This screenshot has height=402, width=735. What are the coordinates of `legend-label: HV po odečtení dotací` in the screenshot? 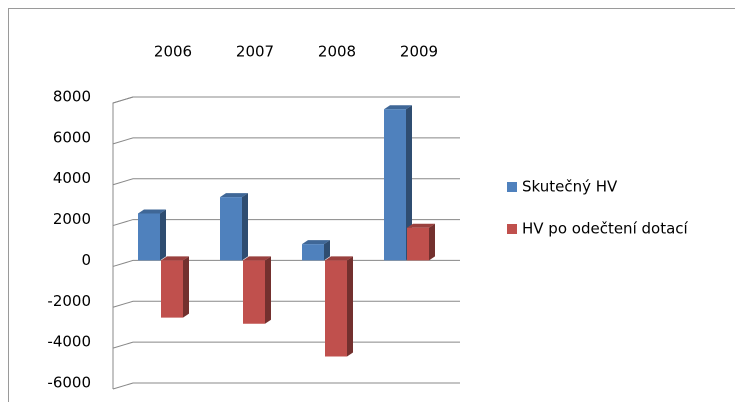 It's located at (605, 229).